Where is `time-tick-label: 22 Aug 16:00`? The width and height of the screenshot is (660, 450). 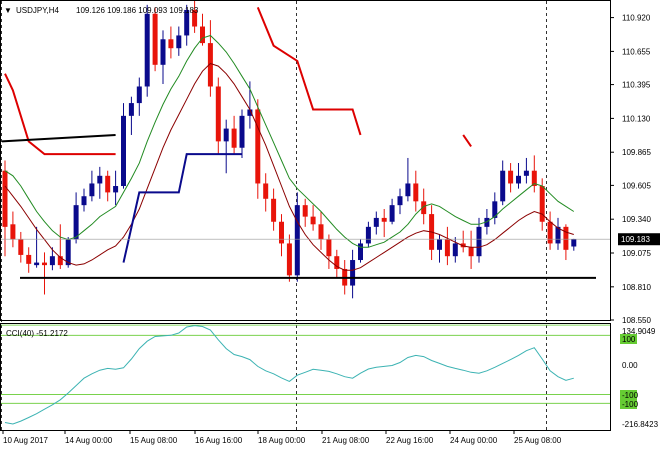
time-tick-label: 22 Aug 16:00 is located at coordinates (410, 440).